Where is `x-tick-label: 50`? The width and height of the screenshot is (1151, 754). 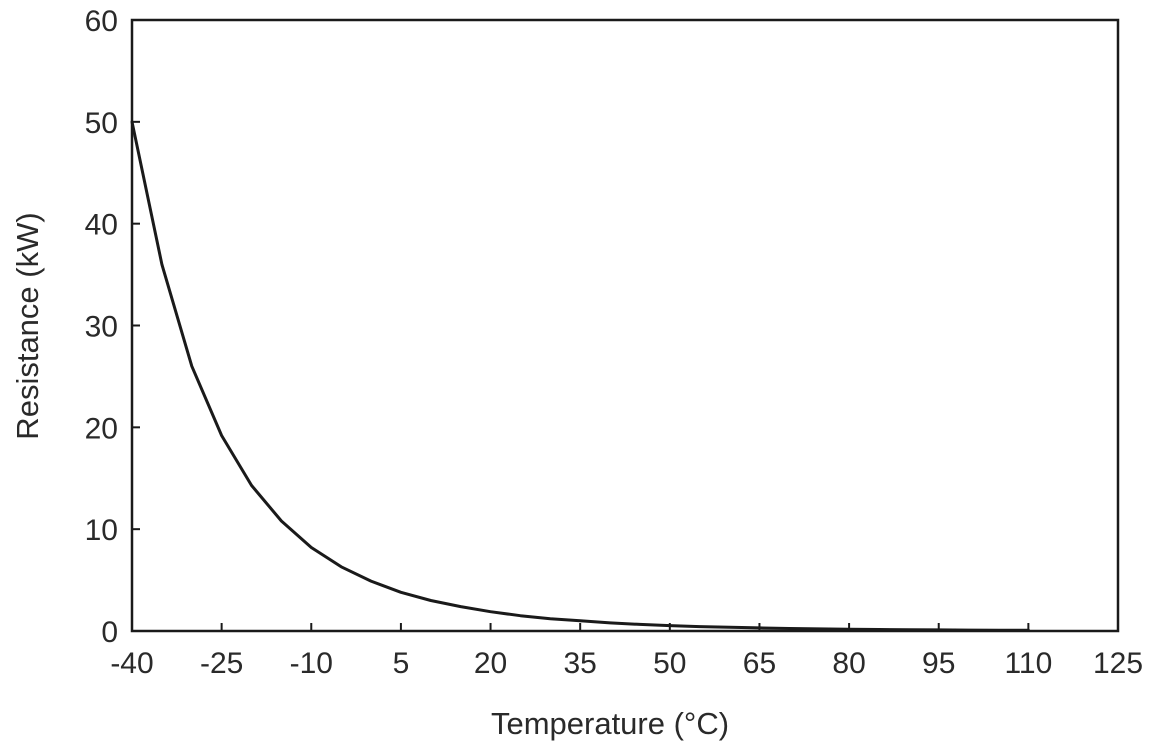
x-tick-label: 50 is located at coordinates (669, 663).